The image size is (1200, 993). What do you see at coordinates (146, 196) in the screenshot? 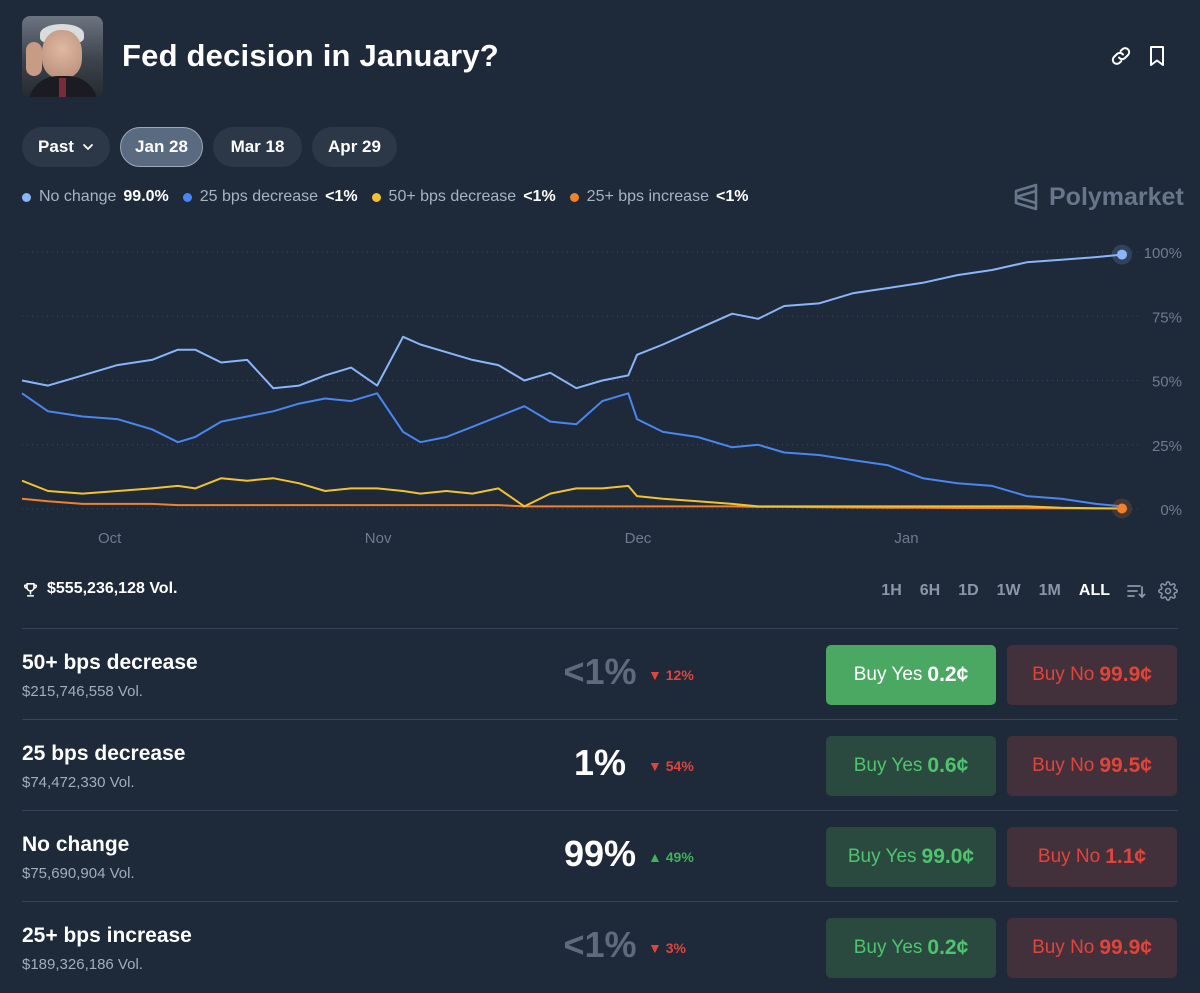
I see `legend-value: 99.0%` at bounding box center [146, 196].